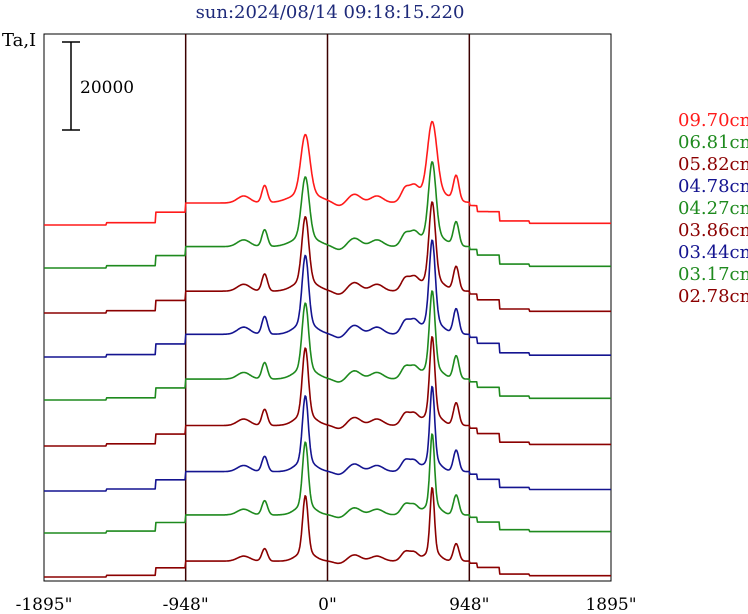 This screenshot has width=748, height=614. What do you see at coordinates (610, 604) in the screenshot?
I see `x-tick-label: 1895"` at bounding box center [610, 604].